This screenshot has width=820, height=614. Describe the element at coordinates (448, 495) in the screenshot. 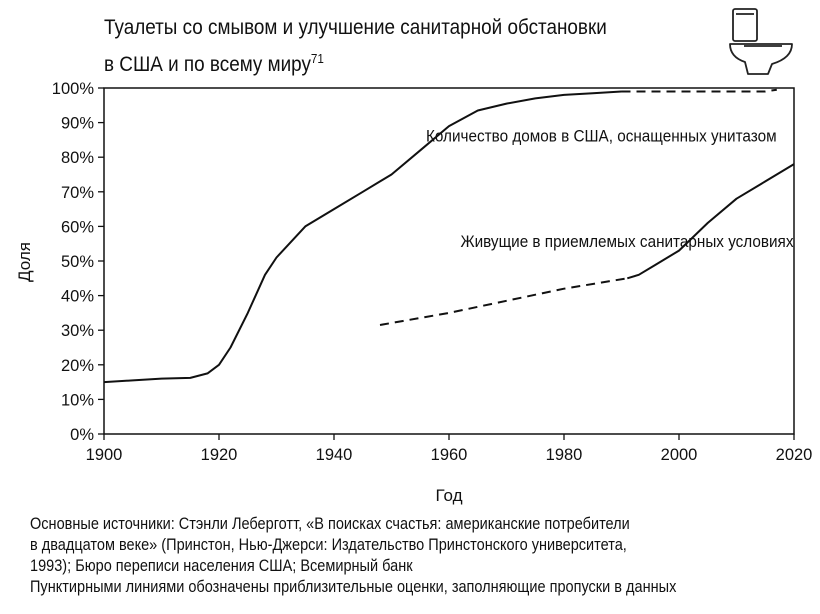

I see `x-axis-label: Год` at that location.